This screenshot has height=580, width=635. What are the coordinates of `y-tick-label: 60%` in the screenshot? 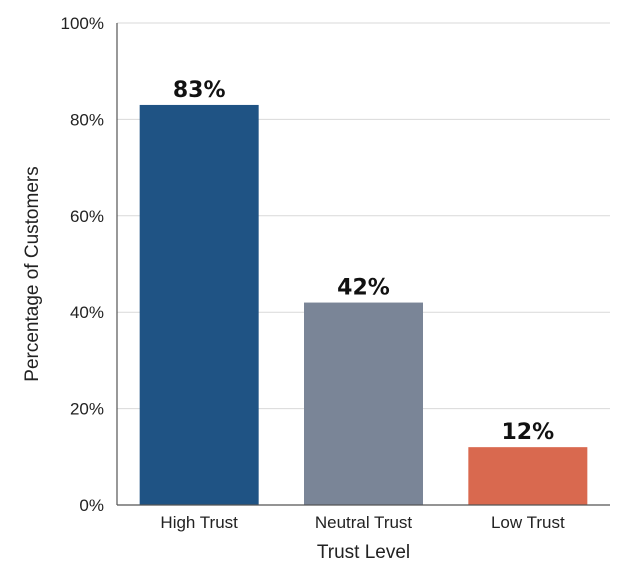 It's located at (87, 216).